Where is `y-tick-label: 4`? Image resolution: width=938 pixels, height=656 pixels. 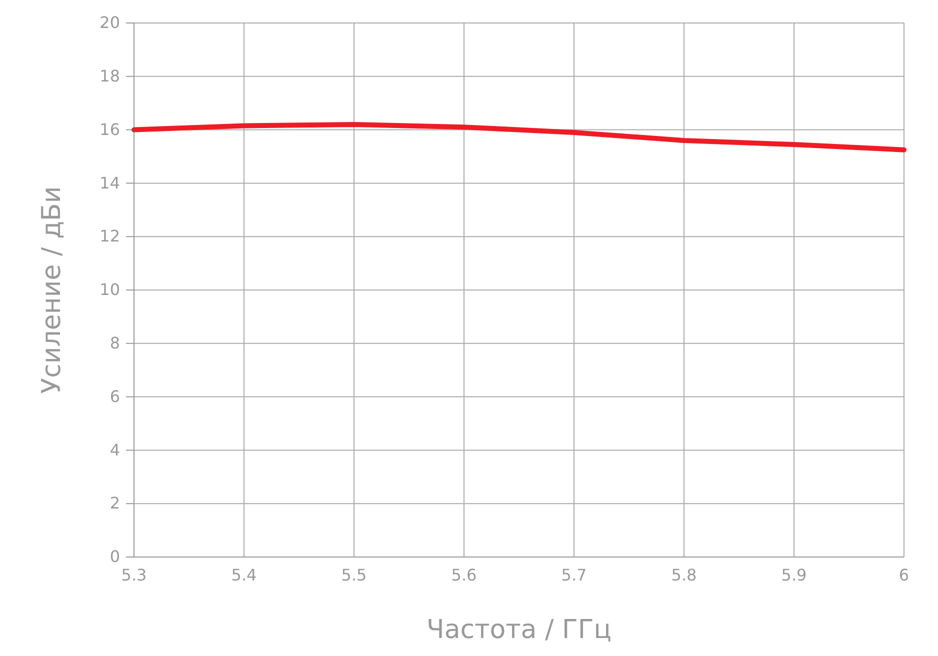
y-tick-label: 4 is located at coordinates (115, 450).